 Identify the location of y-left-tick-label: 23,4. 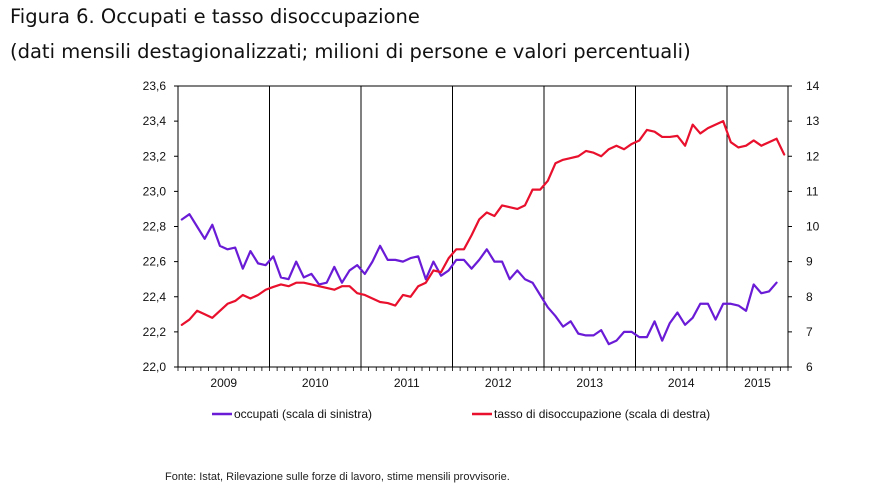
(155, 121).